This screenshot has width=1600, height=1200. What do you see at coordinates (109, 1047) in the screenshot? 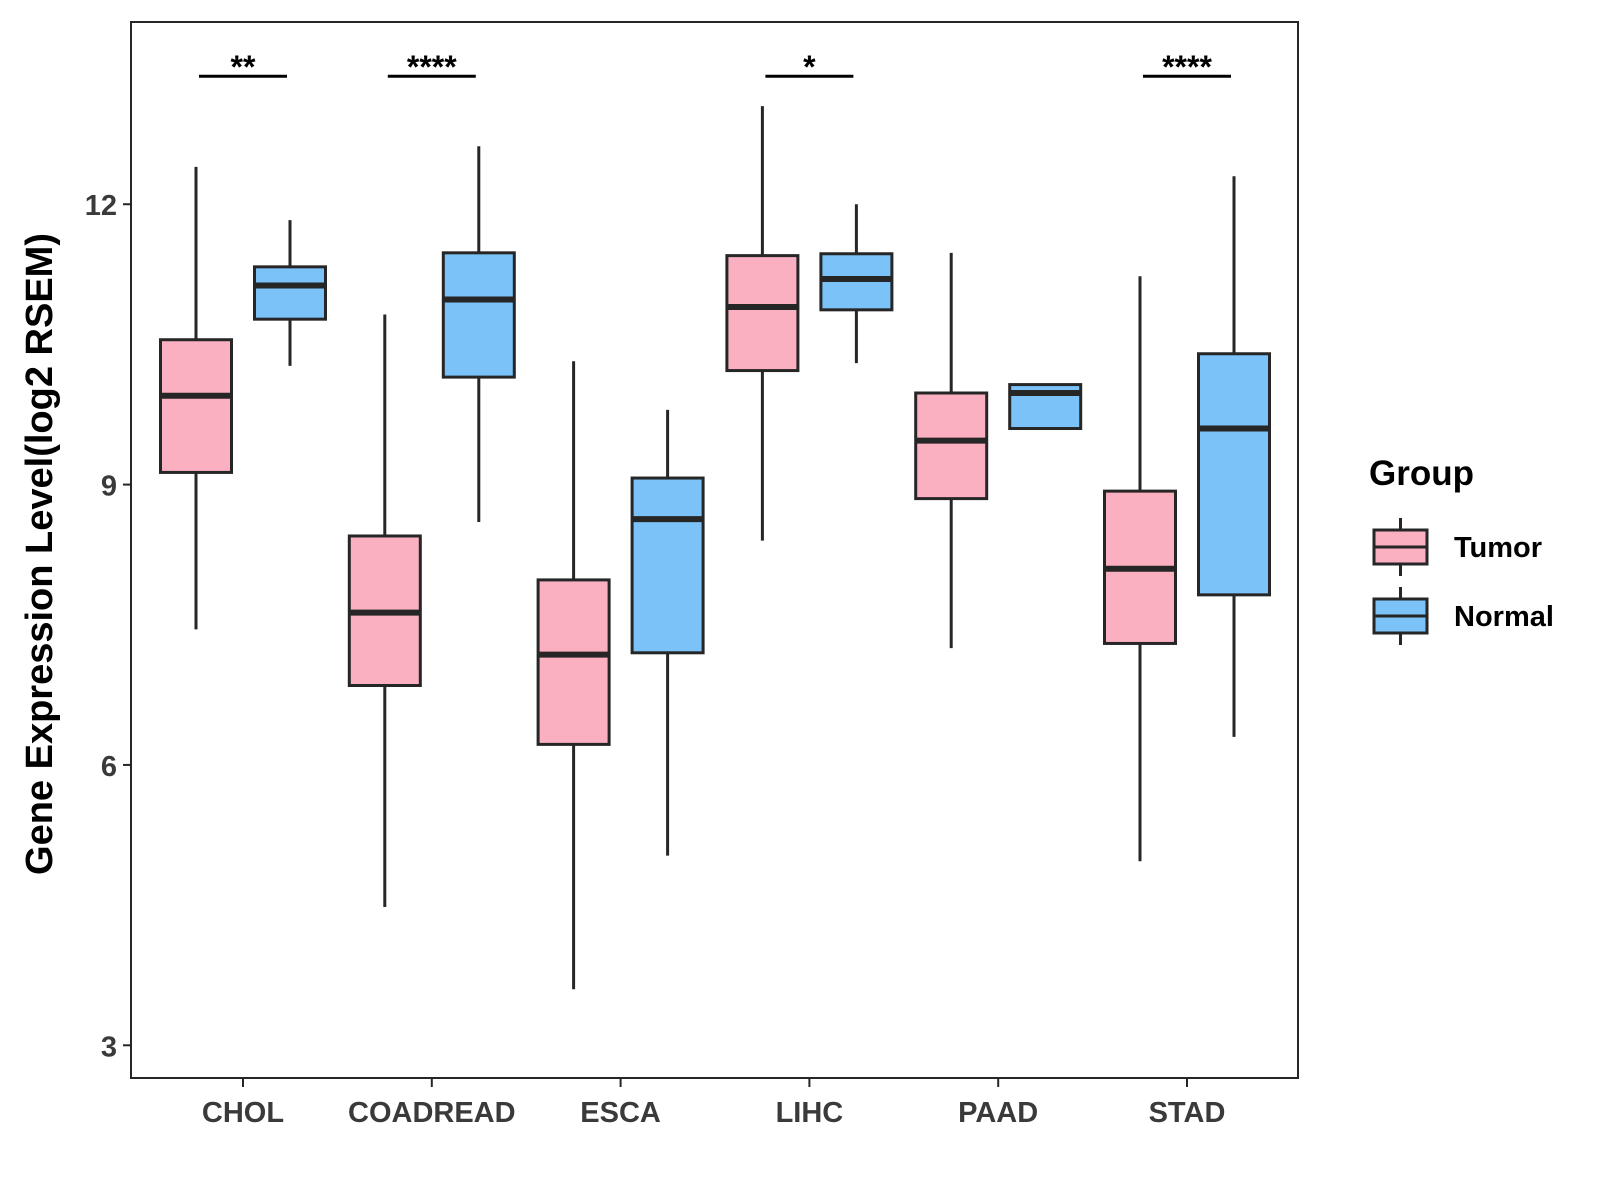
I see `y-tick-label: 3` at bounding box center [109, 1047].